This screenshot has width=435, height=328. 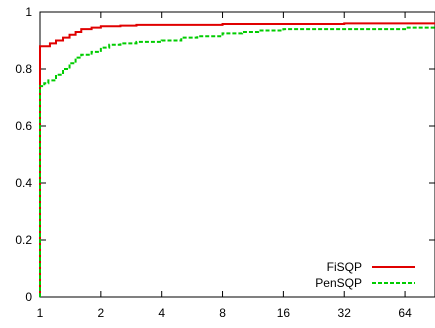 I want to click on y-tick-label: 0.8, so click(x=23, y=69).